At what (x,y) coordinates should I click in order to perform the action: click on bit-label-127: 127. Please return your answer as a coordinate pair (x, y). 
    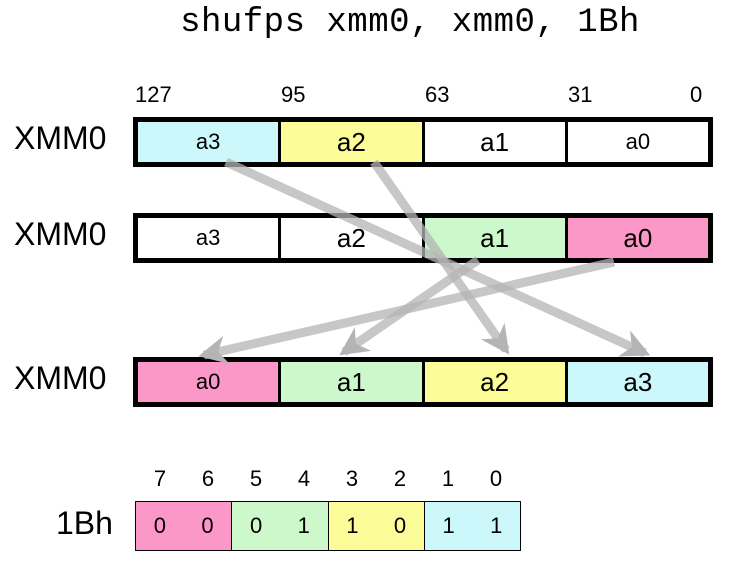
    Looking at the image, I should click on (153, 94).